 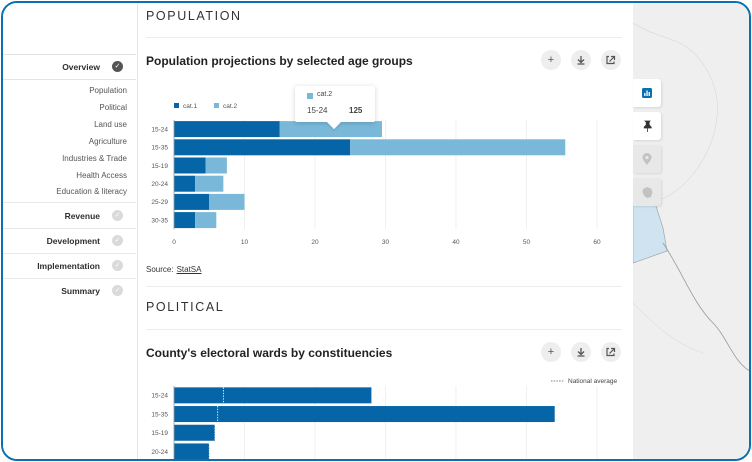 I want to click on tooltip-category: 15-24, so click(x=317, y=110).